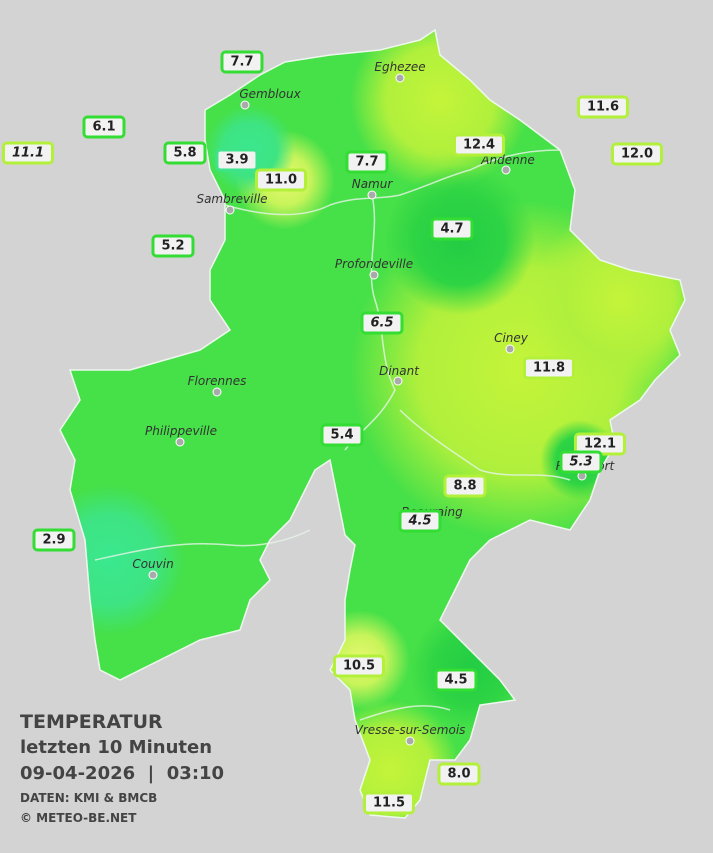  I want to click on station-value: 5.2, so click(173, 246).